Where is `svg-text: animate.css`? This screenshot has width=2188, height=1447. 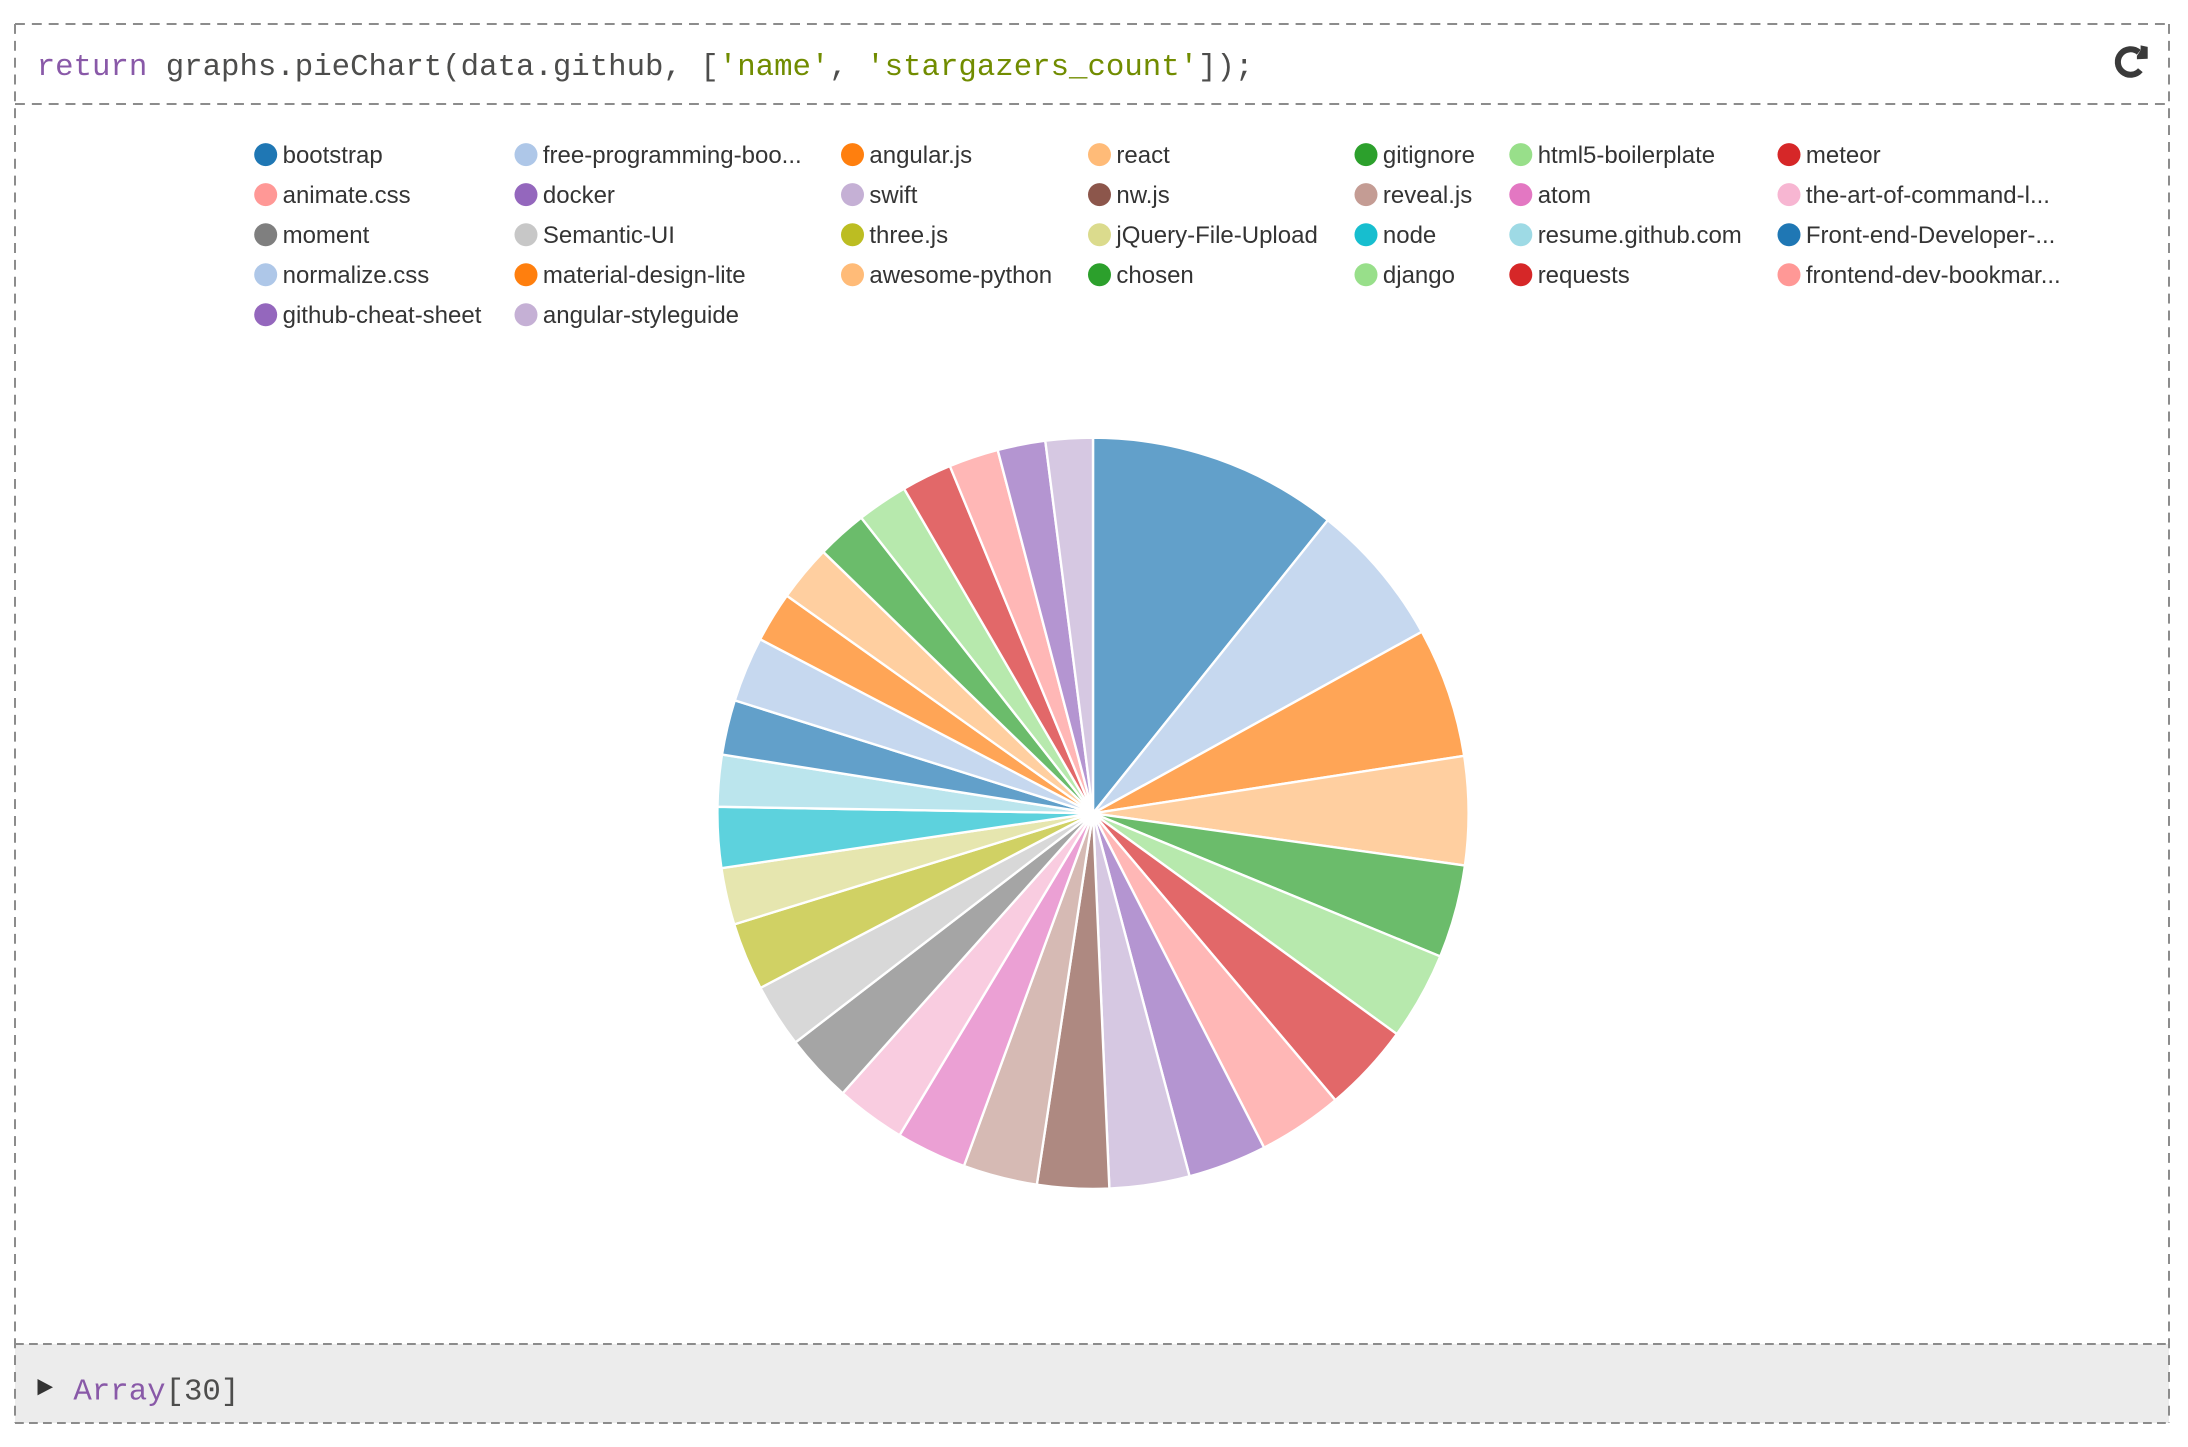 svg-text: animate.css is located at coordinates (347, 195).